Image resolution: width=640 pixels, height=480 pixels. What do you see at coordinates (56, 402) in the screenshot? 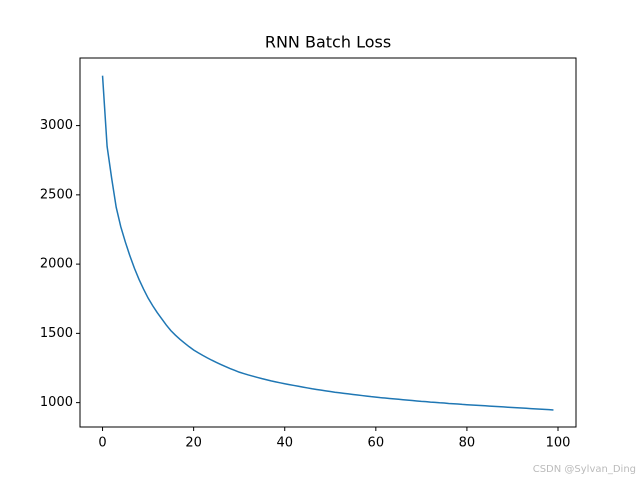
I see `y-tick-label: 1000` at bounding box center [56, 402].